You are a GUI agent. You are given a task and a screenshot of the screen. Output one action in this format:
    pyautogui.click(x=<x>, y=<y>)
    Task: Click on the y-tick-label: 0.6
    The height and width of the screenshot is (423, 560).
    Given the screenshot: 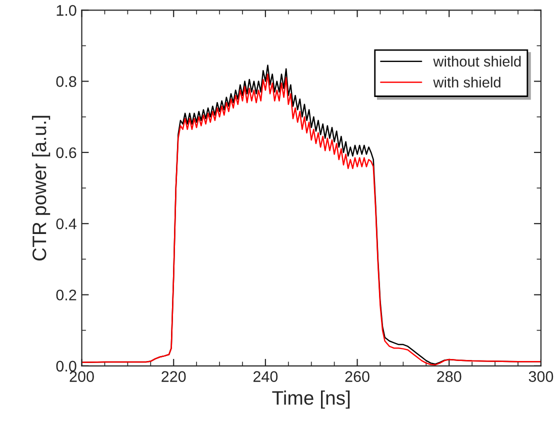 What is the action you would take?
    pyautogui.click(x=66, y=152)
    